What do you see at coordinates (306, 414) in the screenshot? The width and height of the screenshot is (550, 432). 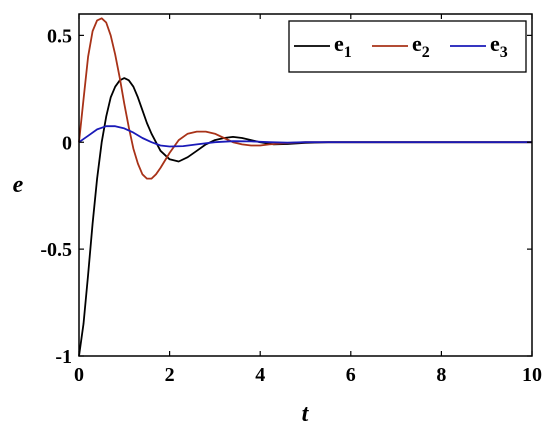 I see `x-axis-label: t` at bounding box center [306, 414].